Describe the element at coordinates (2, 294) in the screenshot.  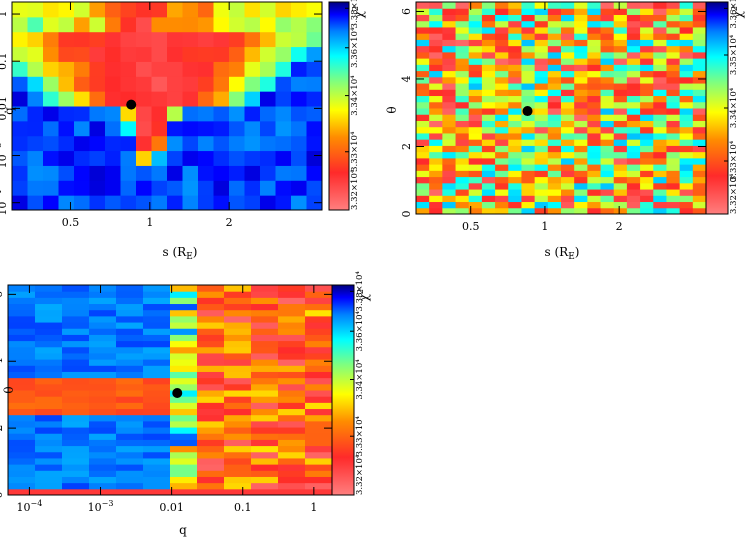
I see `tick-label: 6` at that location.